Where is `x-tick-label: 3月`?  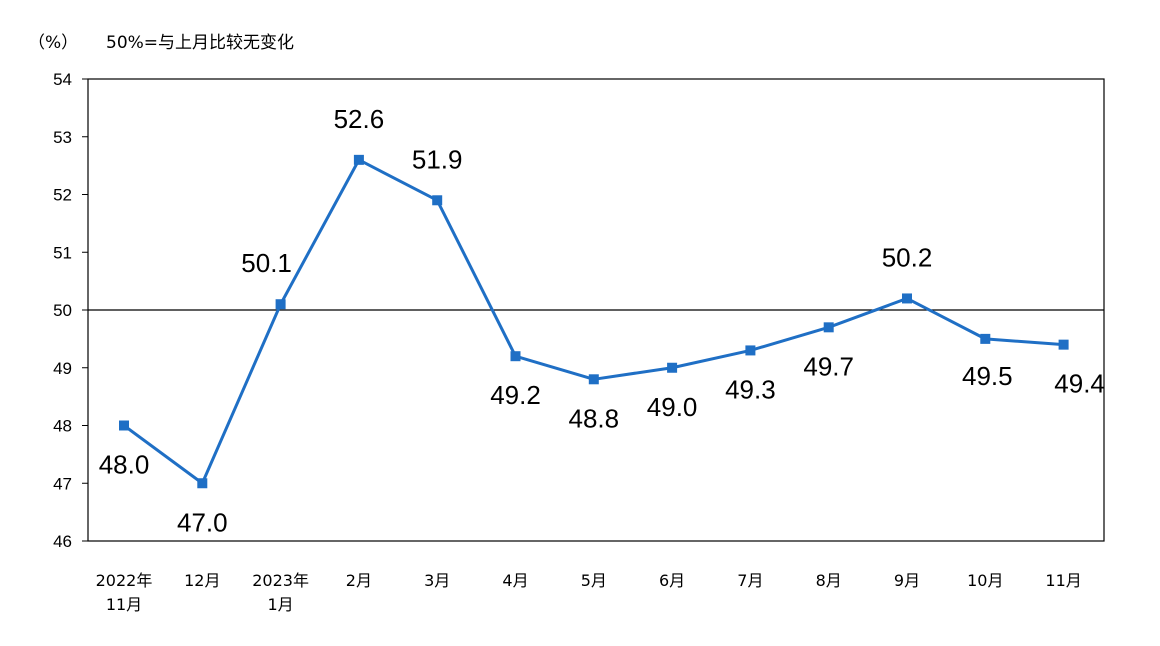 x-tick-label: 3月 is located at coordinates (437, 580).